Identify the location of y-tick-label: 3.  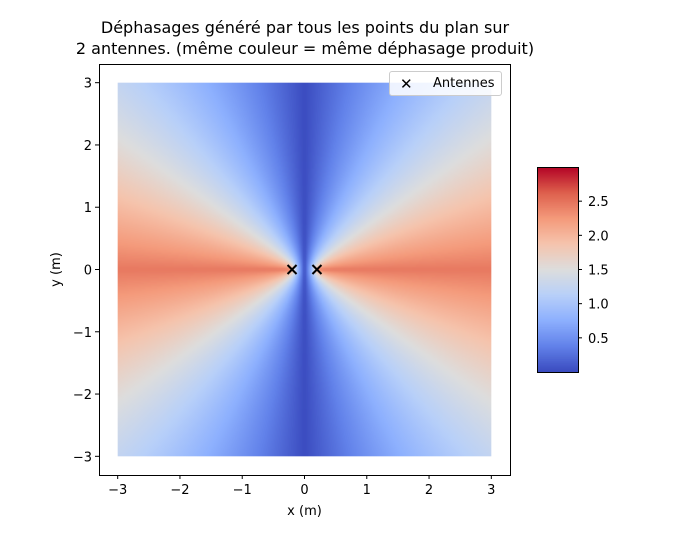
(88, 84).